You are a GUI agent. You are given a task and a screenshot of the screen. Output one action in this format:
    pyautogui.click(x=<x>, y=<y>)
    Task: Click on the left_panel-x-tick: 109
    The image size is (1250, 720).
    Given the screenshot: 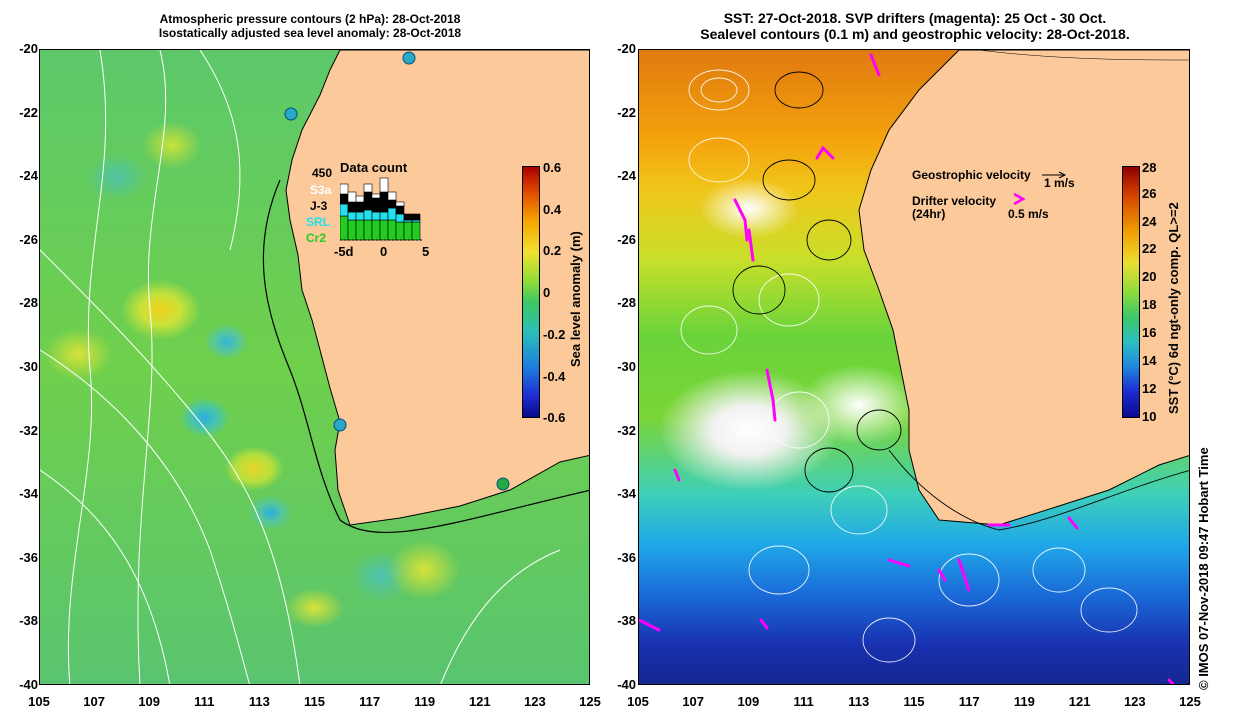 What is the action you would take?
    pyautogui.click(x=149, y=701)
    